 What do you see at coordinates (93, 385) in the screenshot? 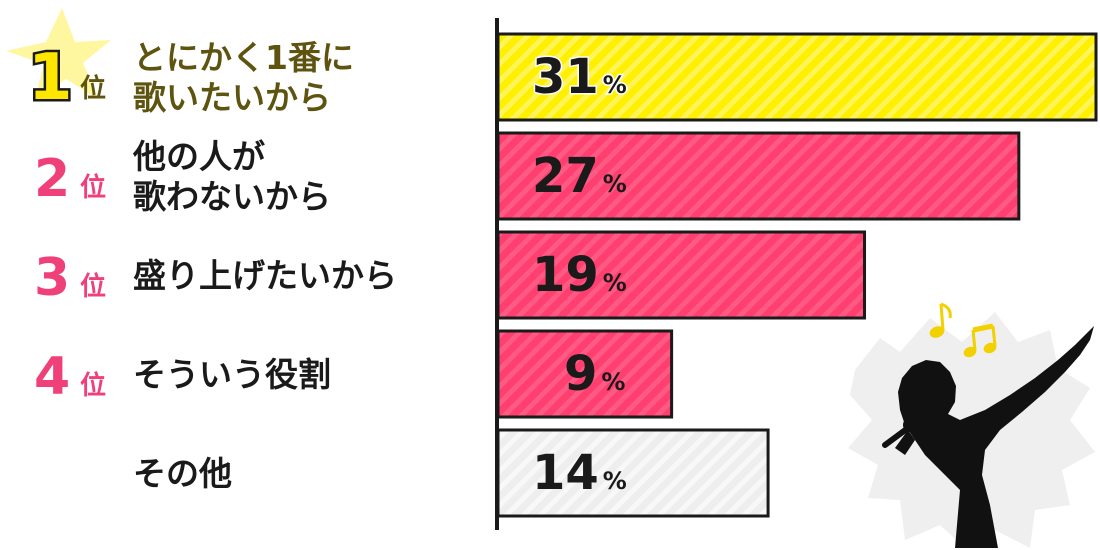
I see `rank-suffix-4: 位` at bounding box center [93, 385].